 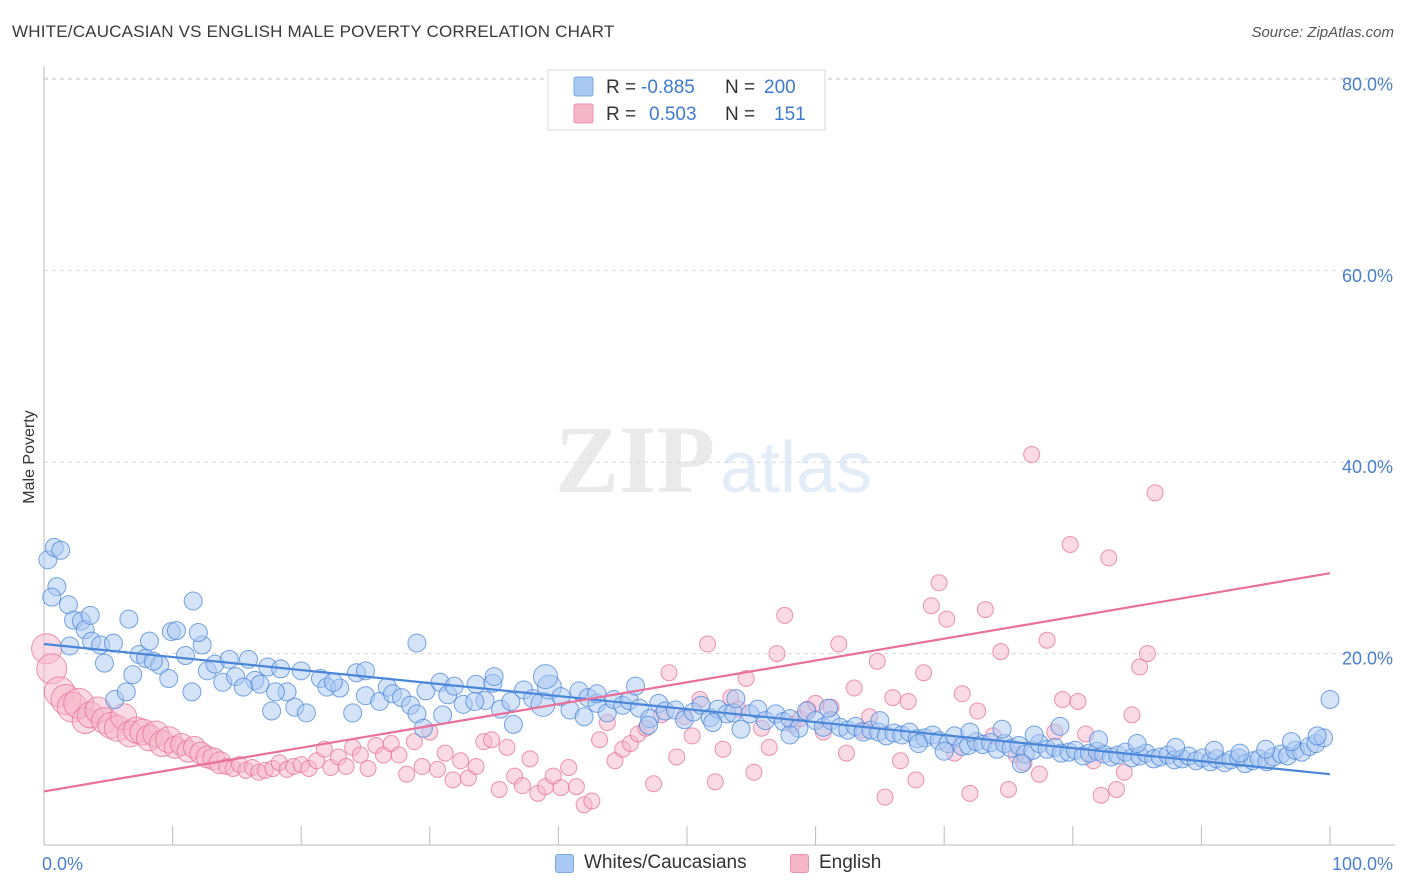 I want to click on watermark-atlas: atlas, so click(x=796, y=468).